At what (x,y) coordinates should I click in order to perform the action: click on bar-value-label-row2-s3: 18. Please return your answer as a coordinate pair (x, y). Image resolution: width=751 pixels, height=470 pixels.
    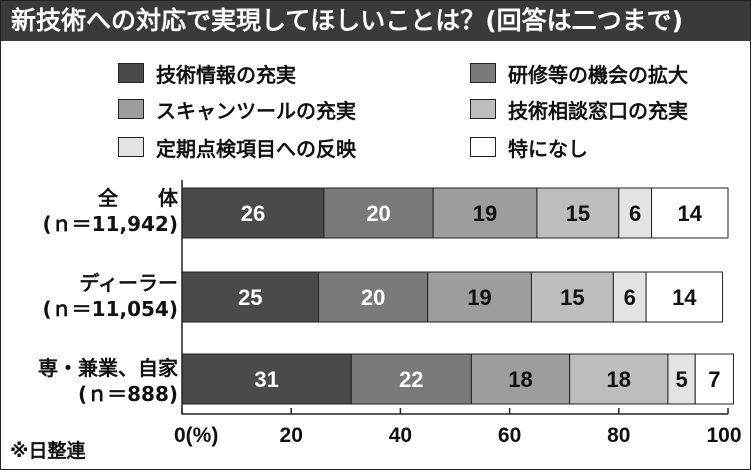
    Looking at the image, I should click on (619, 379).